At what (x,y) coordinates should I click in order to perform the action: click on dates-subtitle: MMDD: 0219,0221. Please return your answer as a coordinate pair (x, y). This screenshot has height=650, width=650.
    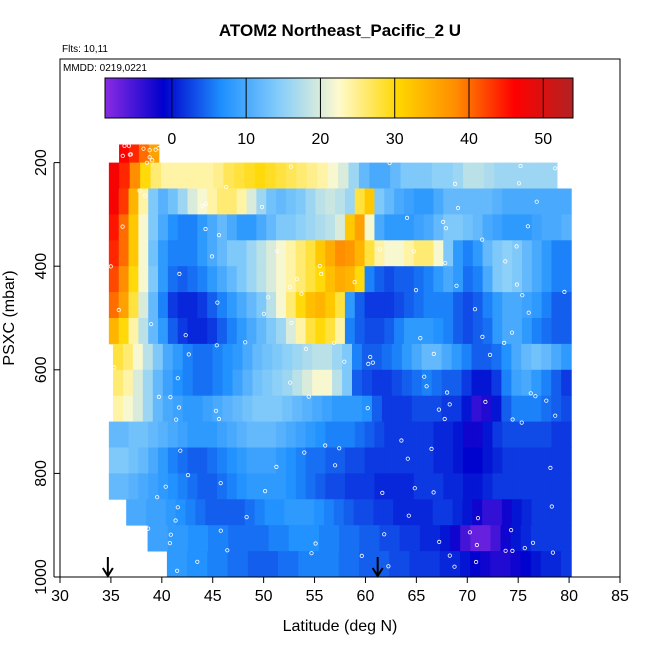
    Looking at the image, I should click on (105, 68).